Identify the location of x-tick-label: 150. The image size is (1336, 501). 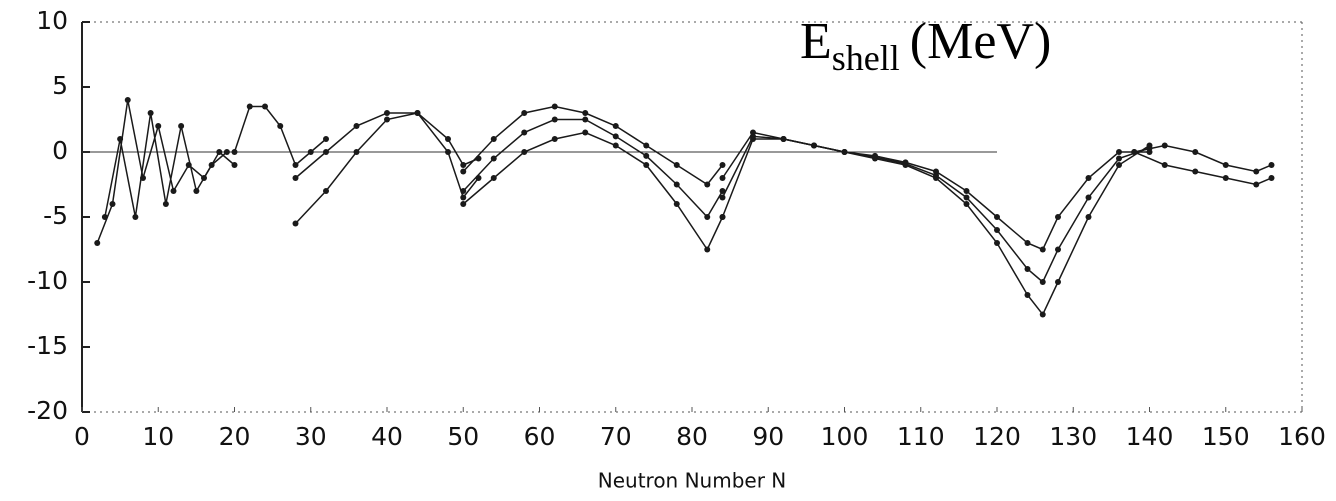
(1226, 436).